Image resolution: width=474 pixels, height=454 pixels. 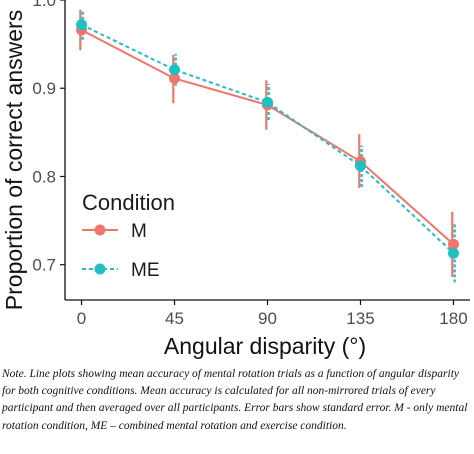 I want to click on x-tick-label: 135, so click(x=360, y=318).